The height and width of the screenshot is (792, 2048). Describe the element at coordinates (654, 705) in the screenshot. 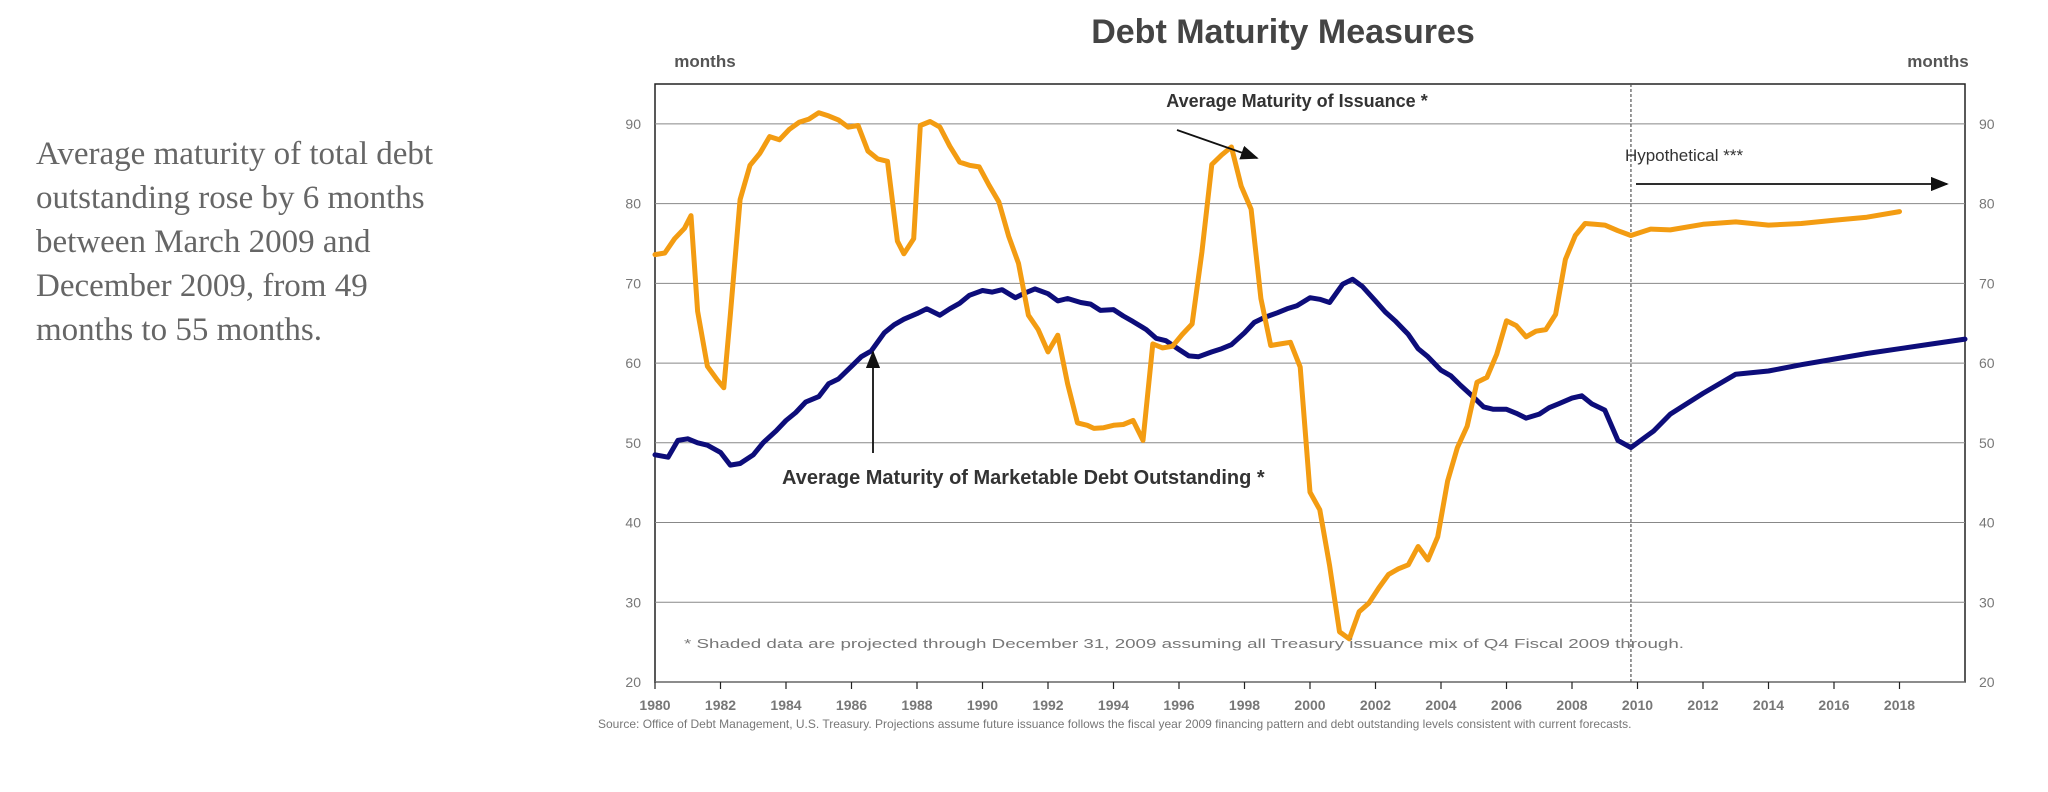

I see `x-tick-label: 1980` at that location.